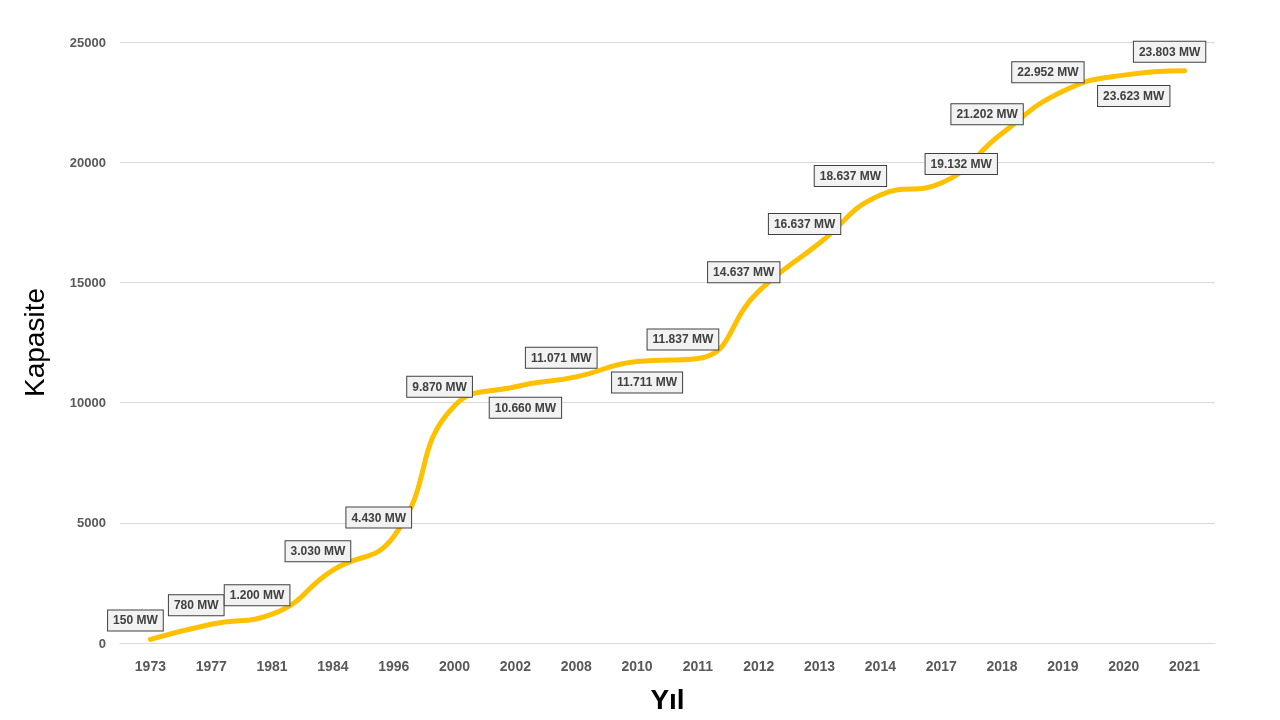 This screenshot has height=720, width=1280. Describe the element at coordinates (804, 224) in the screenshot. I see `data-label: 16.637 MW` at that location.